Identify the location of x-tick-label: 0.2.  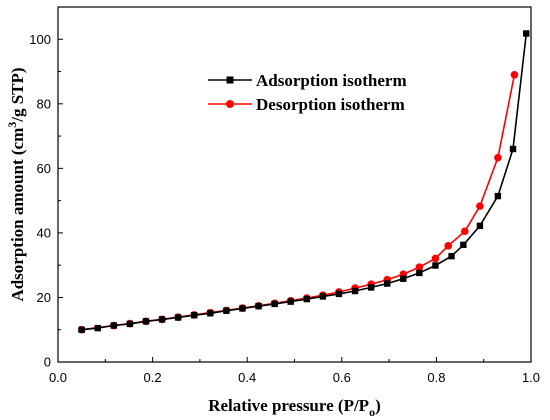
(153, 377).